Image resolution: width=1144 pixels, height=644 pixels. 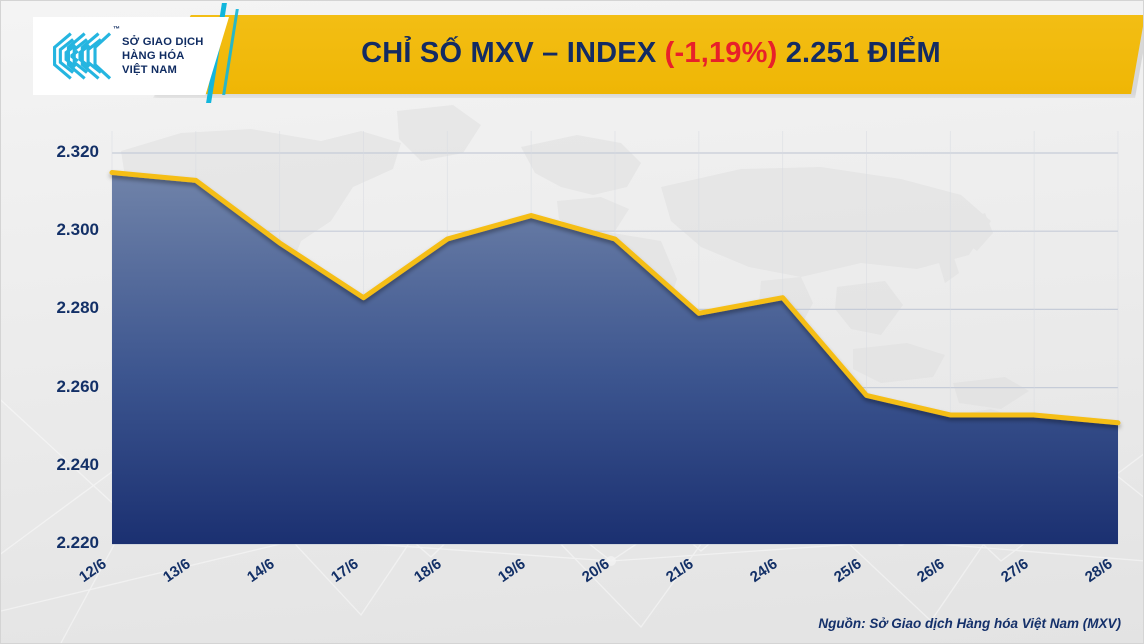 What do you see at coordinates (153, 55) in the screenshot?
I see `logo-line-2: HÀNG HÓA` at bounding box center [153, 55].